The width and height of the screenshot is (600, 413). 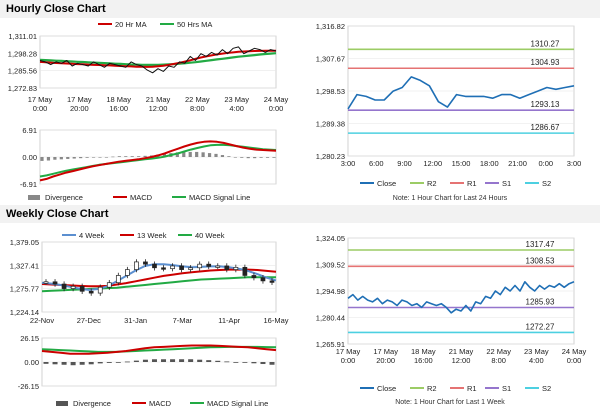 I want to click on x-tick-label: 23 May, so click(x=536, y=351).